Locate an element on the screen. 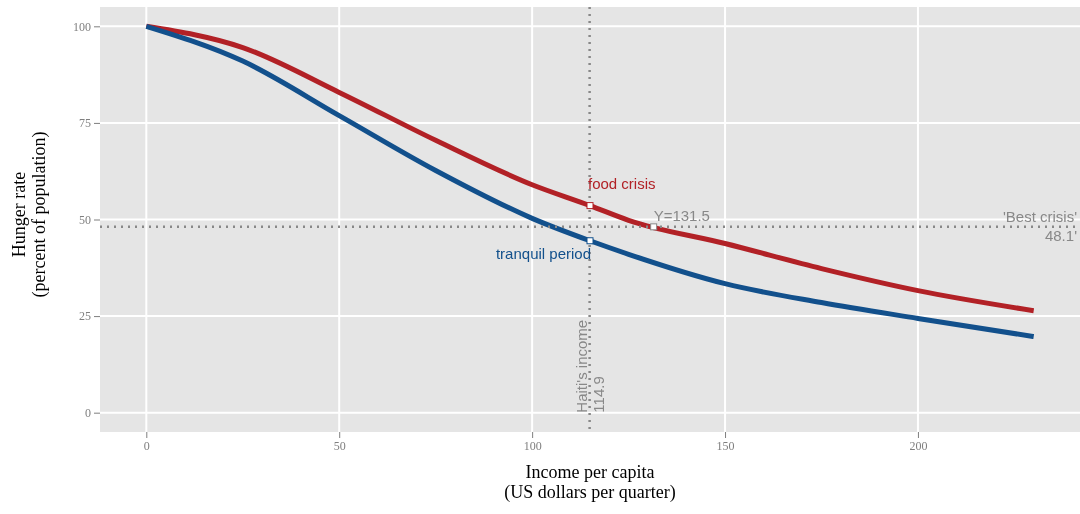 Image resolution: width=1080 pixels, height=514 pixels. ref-line-label: 'Best crisis' 48.1' is located at coordinates (1040, 226).